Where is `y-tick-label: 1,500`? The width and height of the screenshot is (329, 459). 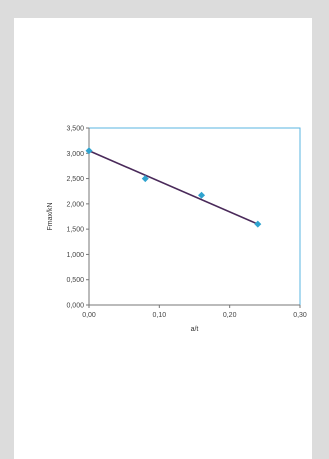
y-tick-label: 1,500 is located at coordinates (75, 230).